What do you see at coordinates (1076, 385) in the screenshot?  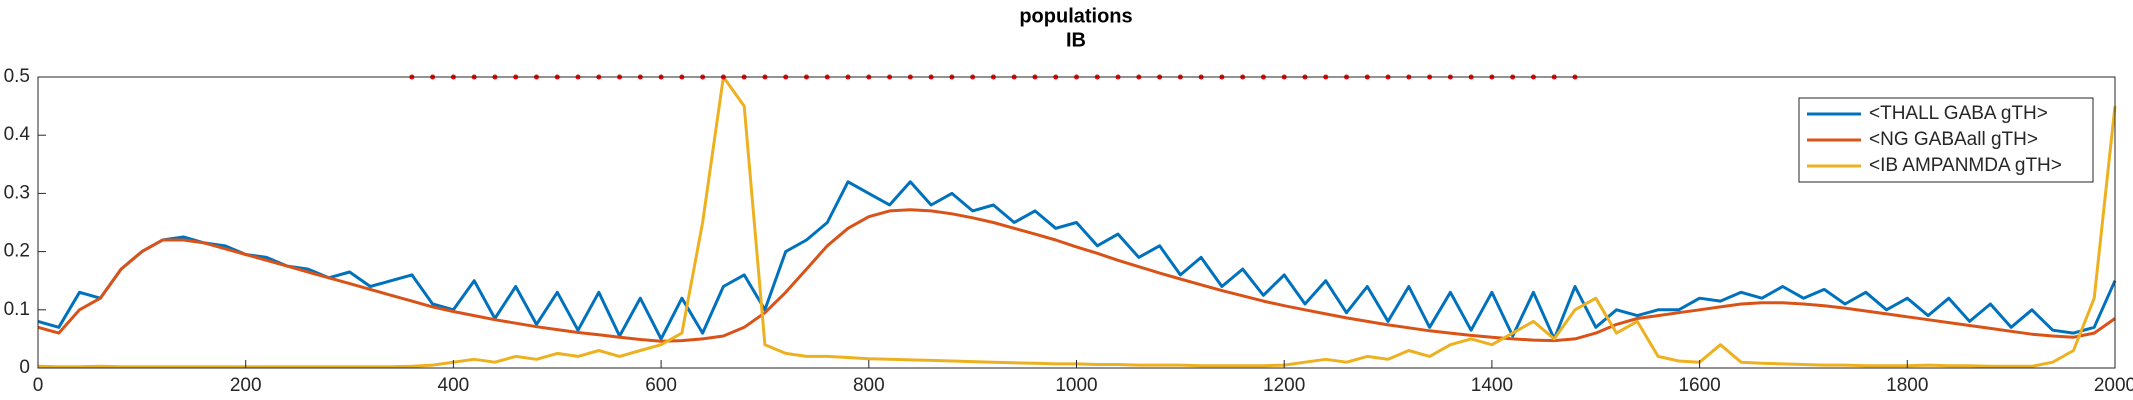 I see `x-tick-label: 1000` at bounding box center [1076, 385].